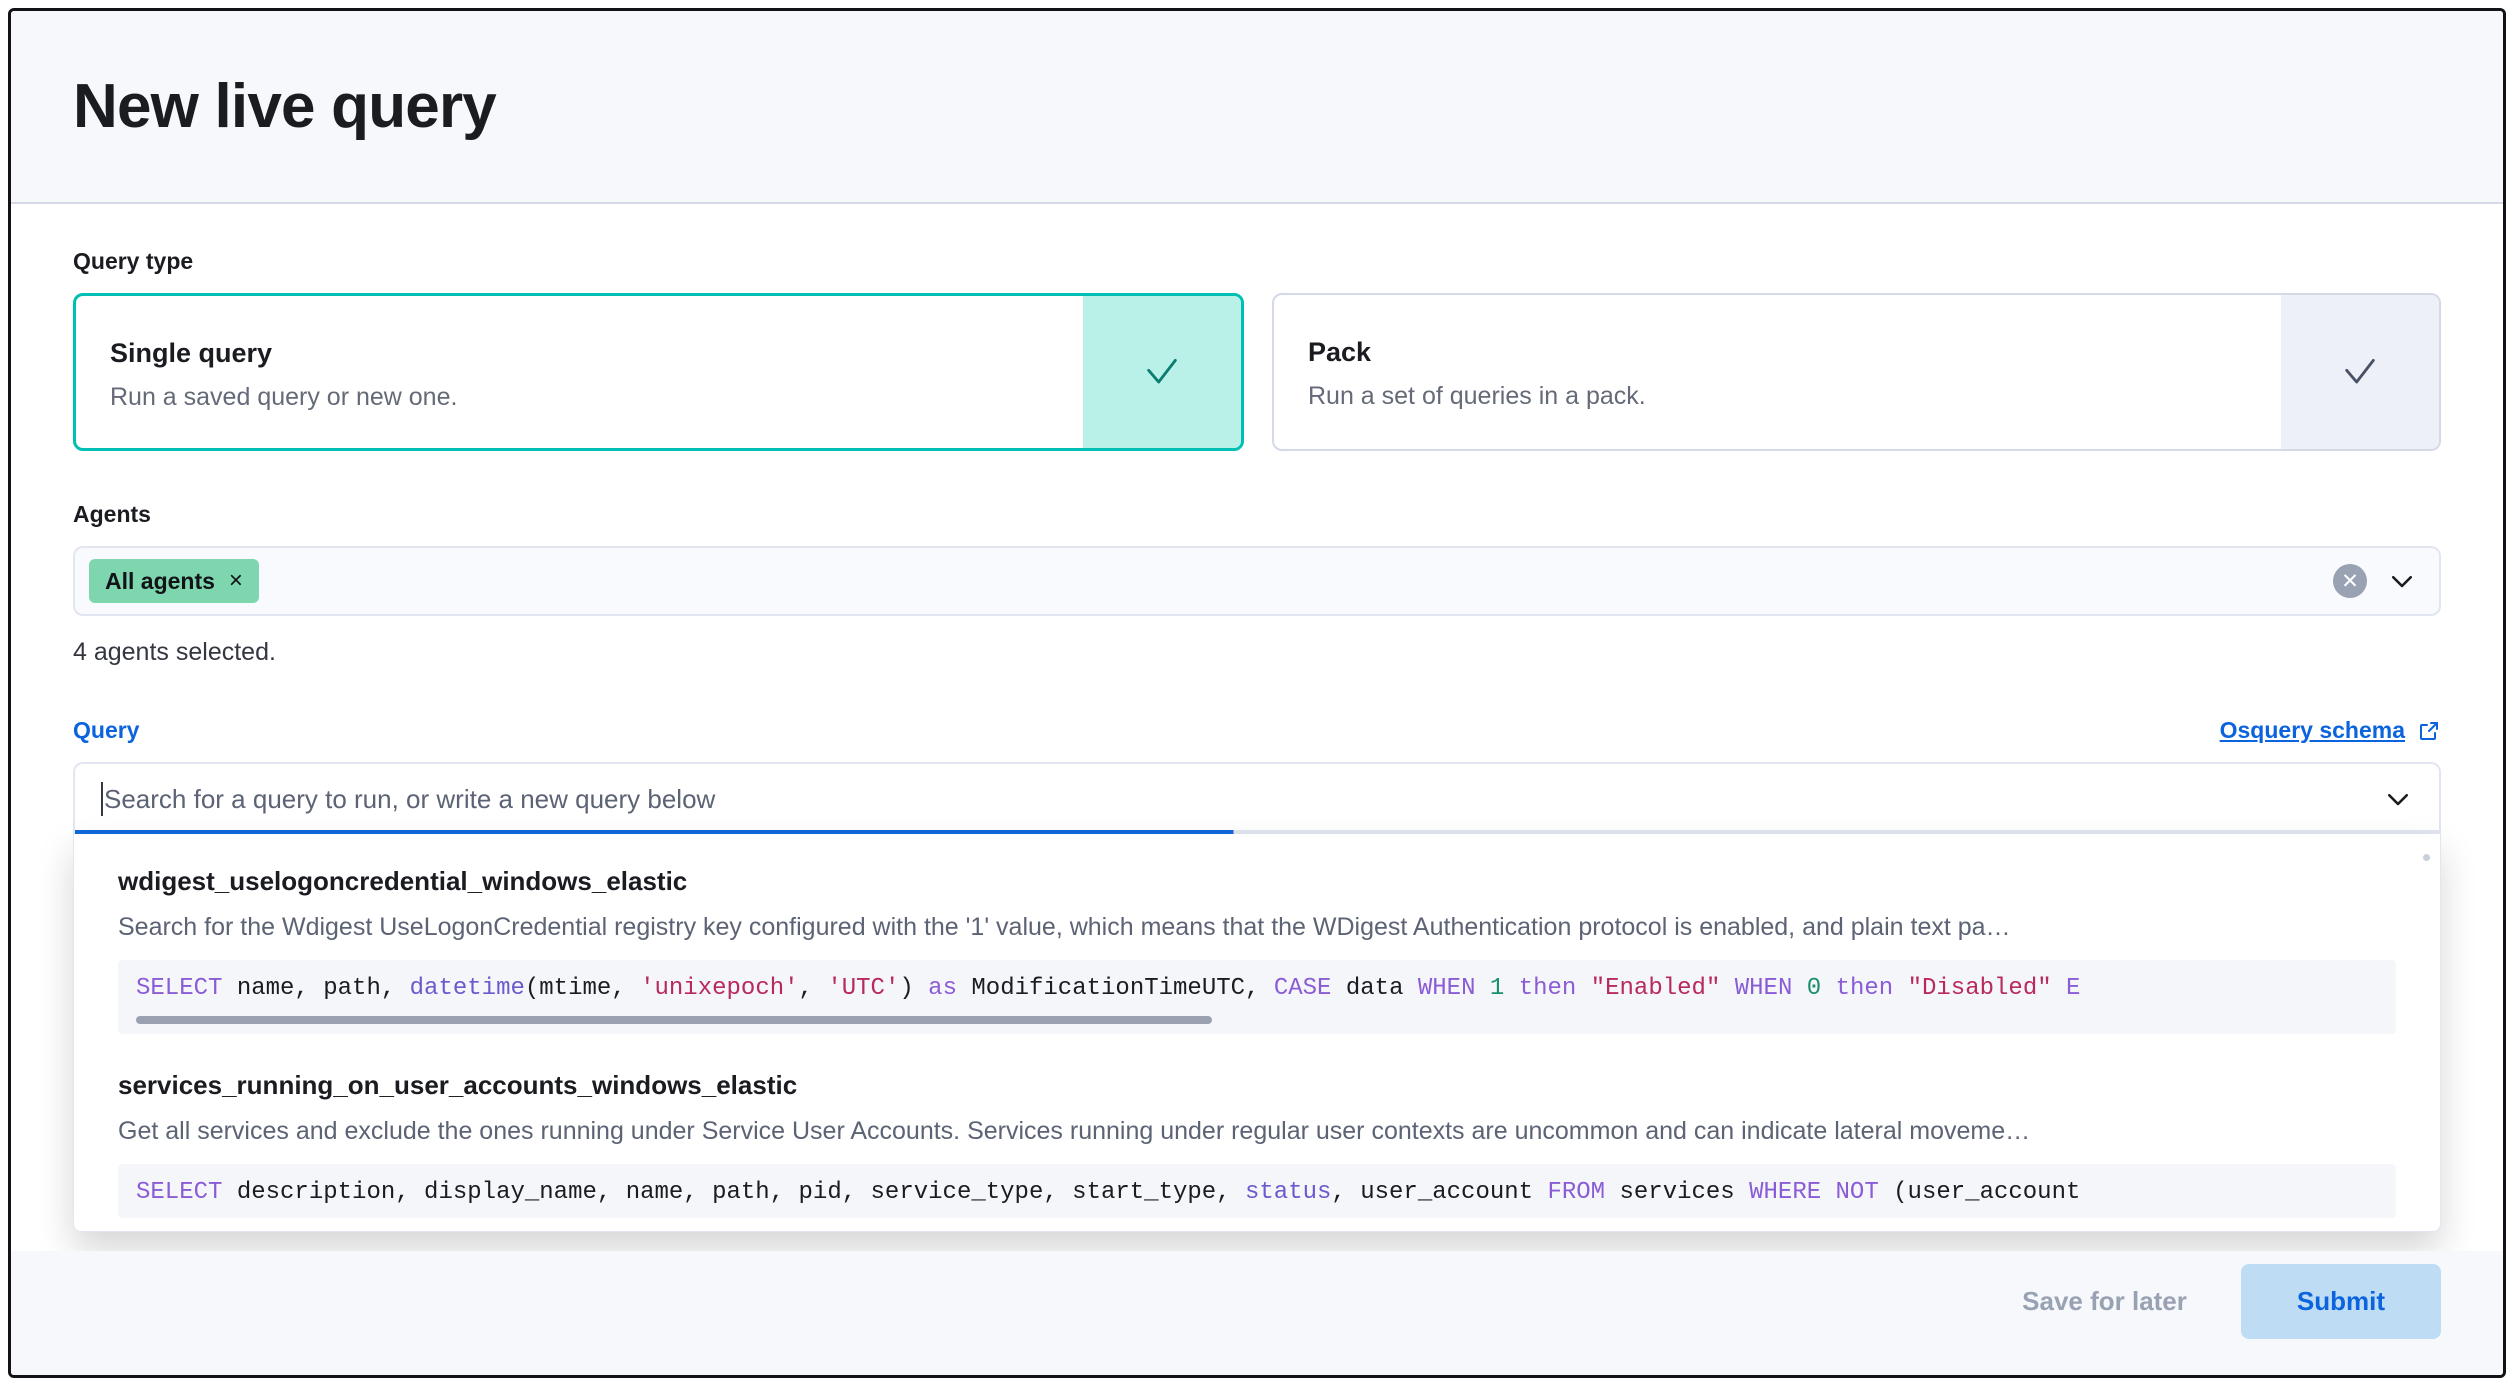 The image size is (2514, 1386). I want to click on query-type-card-pack-text: Pack Run a set of queries in a pack., so click(1777, 372).